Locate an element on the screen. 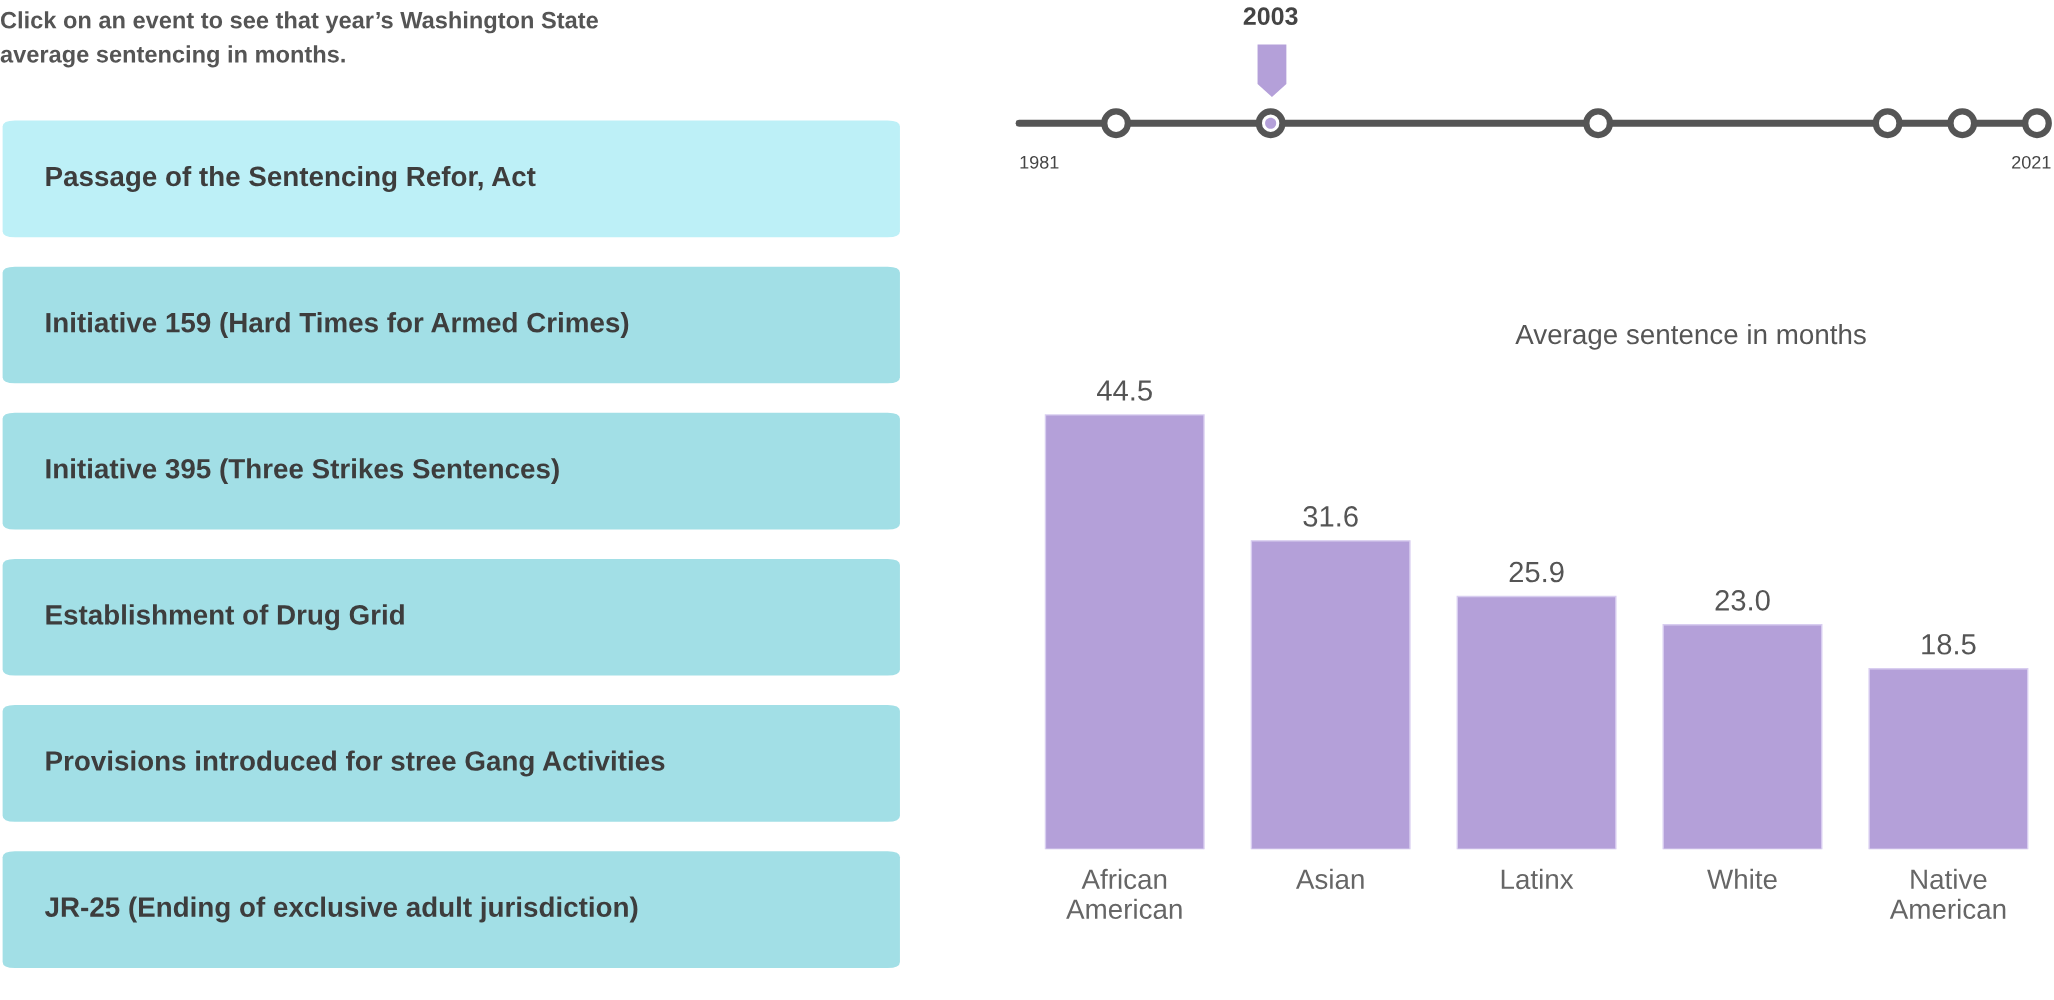 Image resolution: width=2054 pixels, height=1000 pixels. x-tick-label: Asian is located at coordinates (1329, 879).